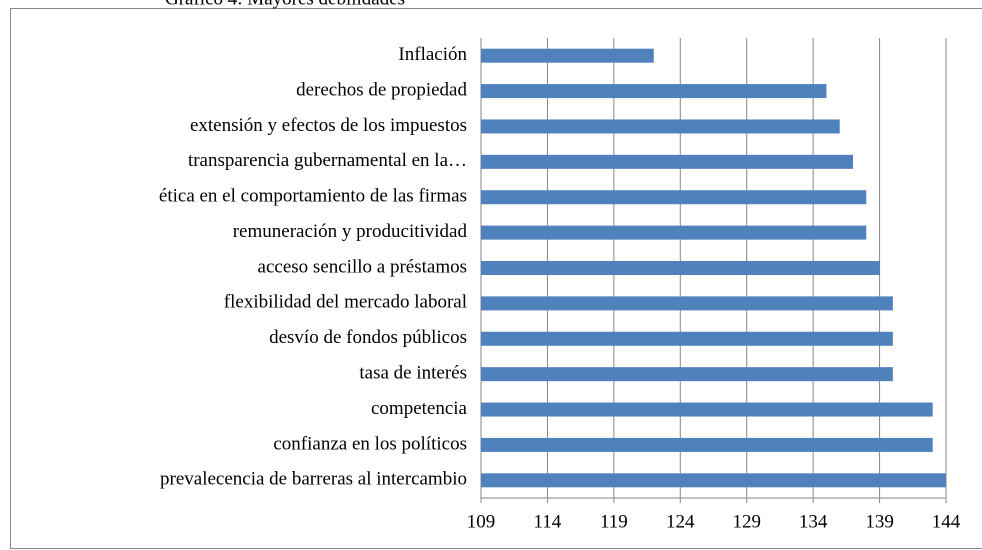  What do you see at coordinates (746, 521) in the screenshot?
I see `x-tick-label: 129` at bounding box center [746, 521].